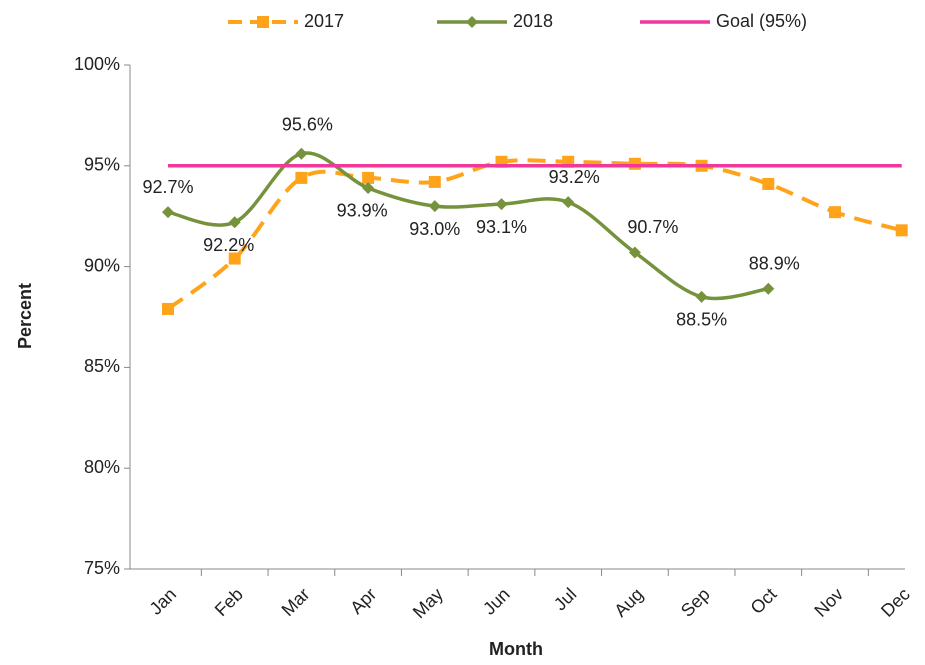  Describe the element at coordinates (428, 603) in the screenshot. I see `x-tick-label: May` at that location.